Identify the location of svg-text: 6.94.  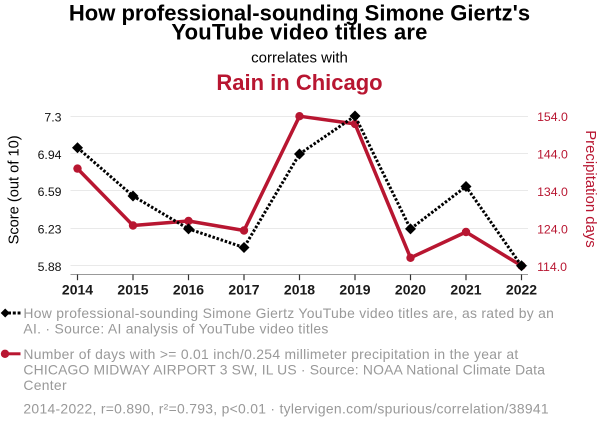
(50, 155).